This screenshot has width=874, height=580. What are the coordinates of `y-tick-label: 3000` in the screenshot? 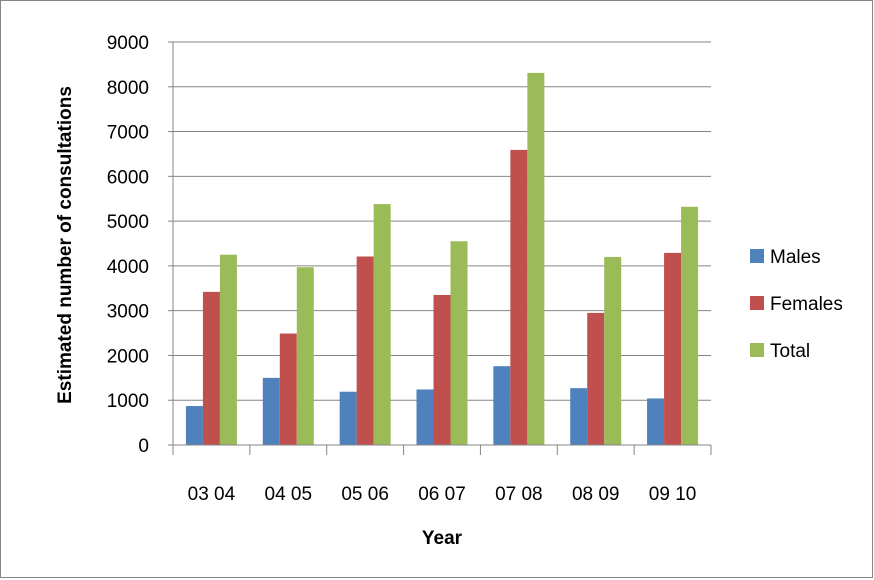 It's located at (128, 312).